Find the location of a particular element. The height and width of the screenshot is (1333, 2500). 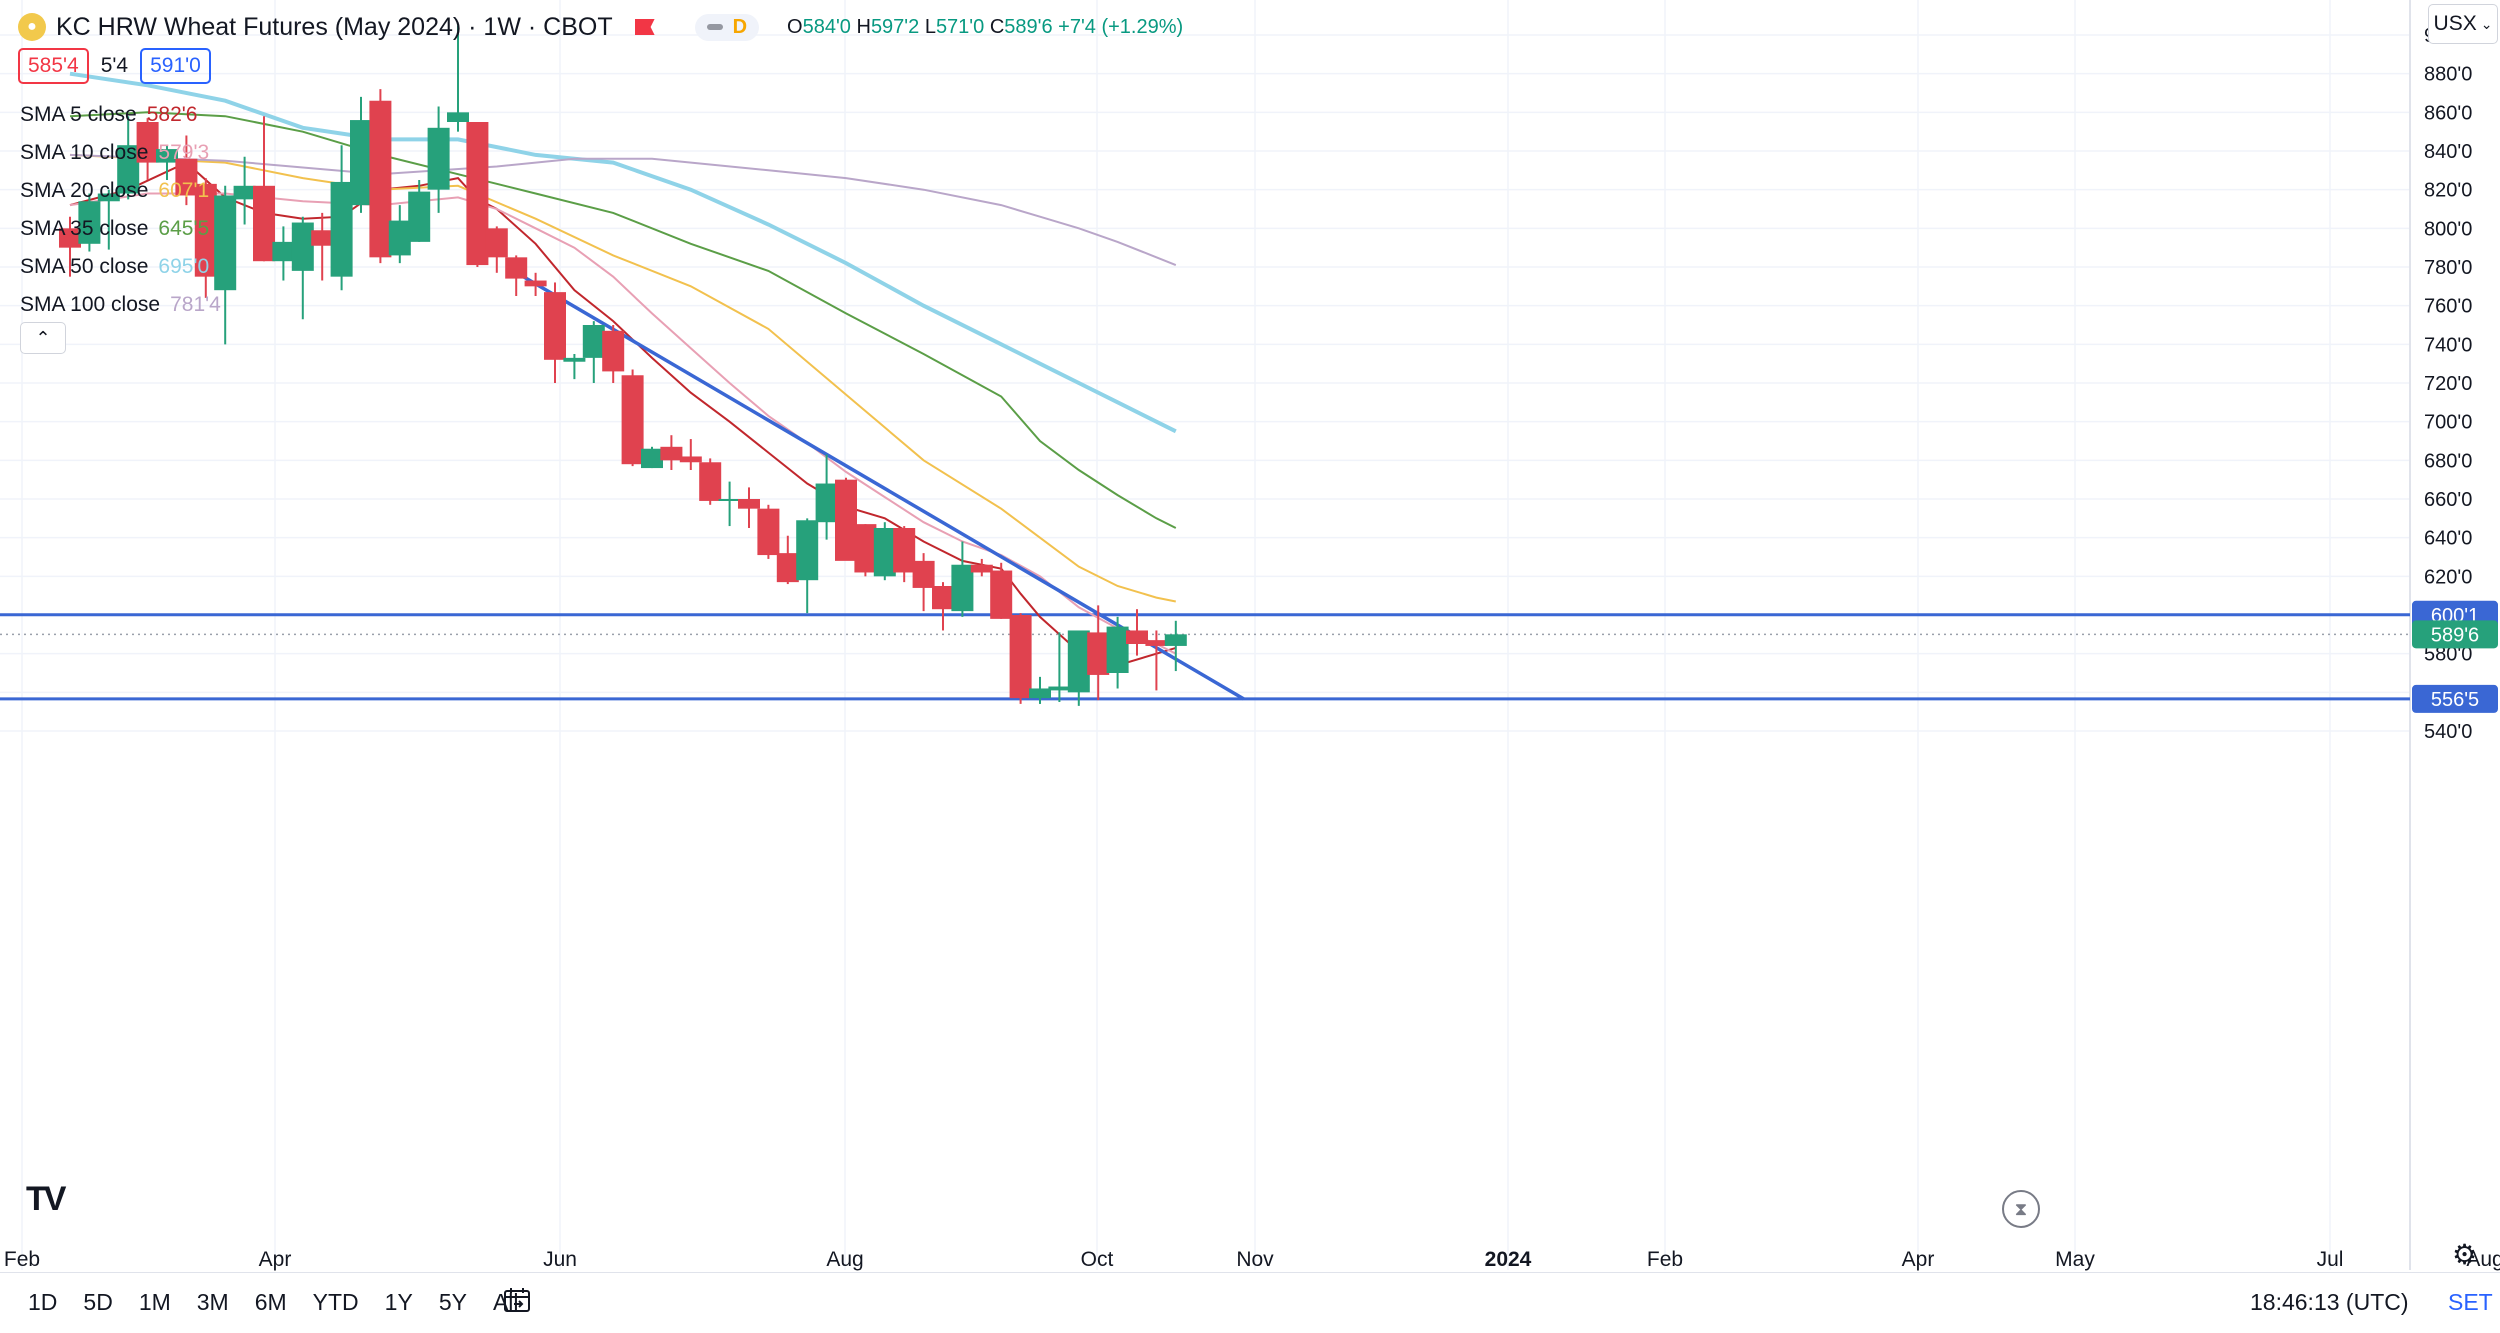

period-button: 5D is located at coordinates (98, 1302).